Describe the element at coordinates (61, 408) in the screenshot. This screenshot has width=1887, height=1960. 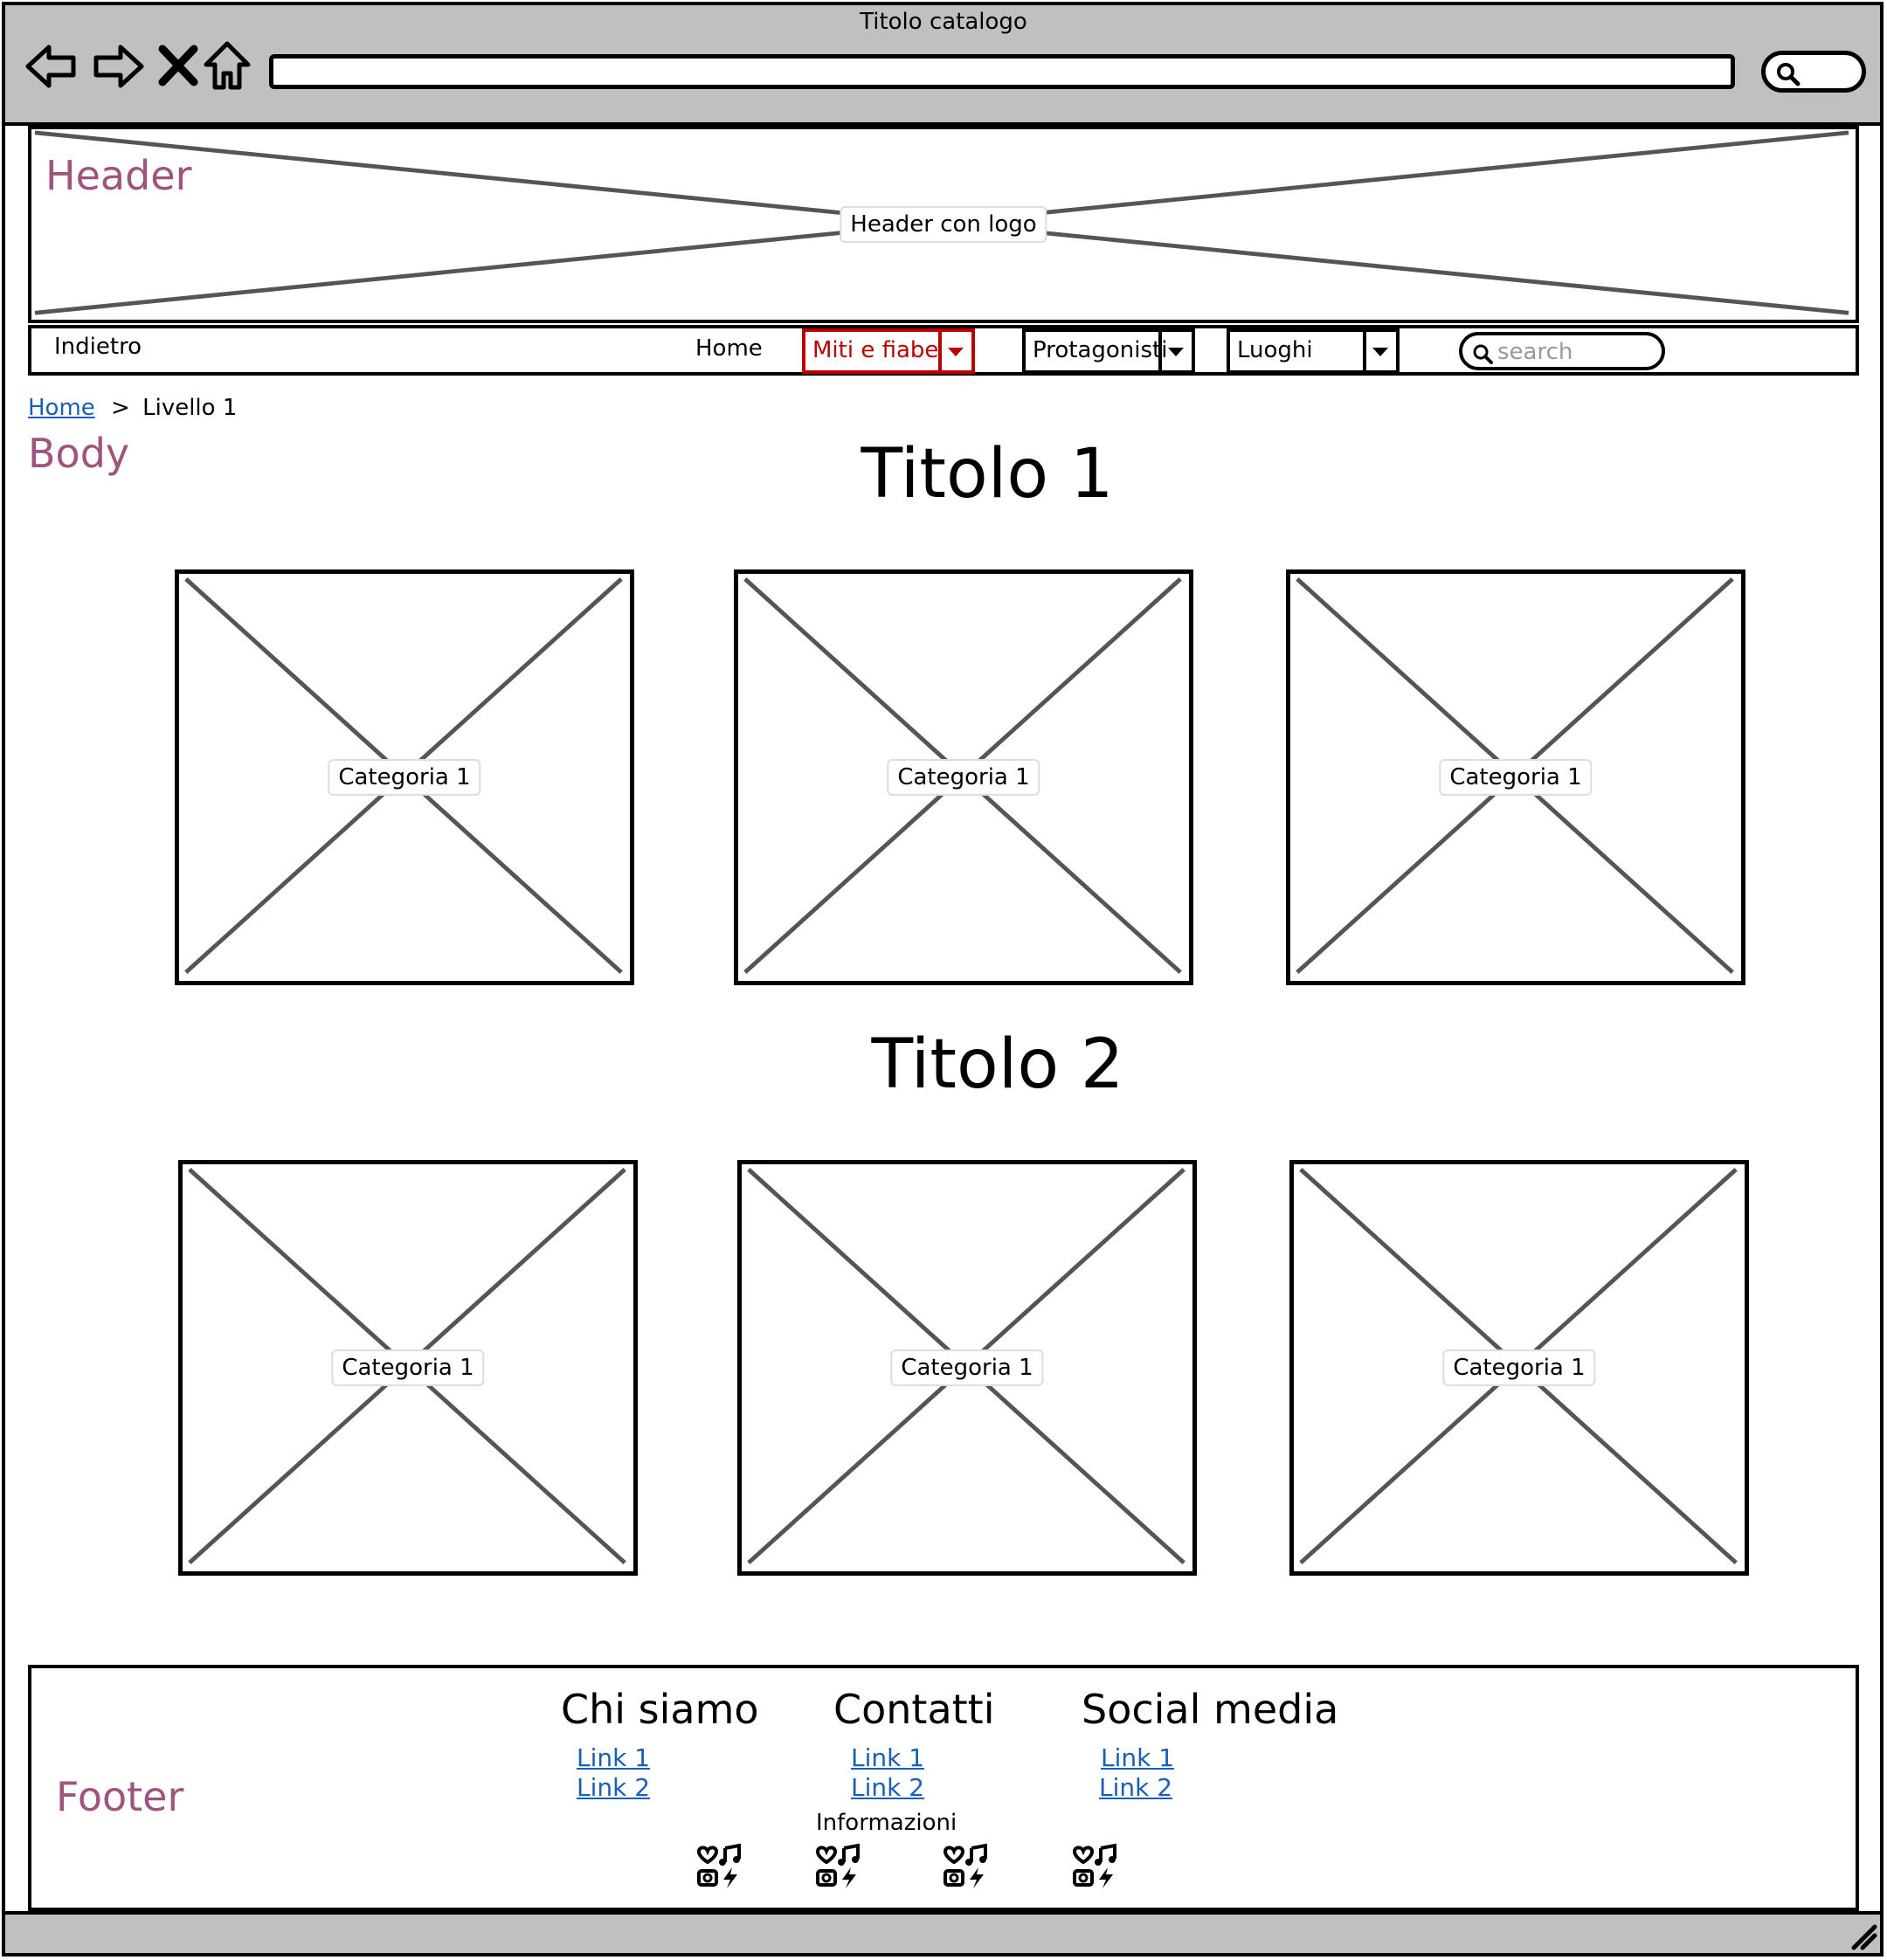
I see `breadcrumb-home-link: Home` at that location.